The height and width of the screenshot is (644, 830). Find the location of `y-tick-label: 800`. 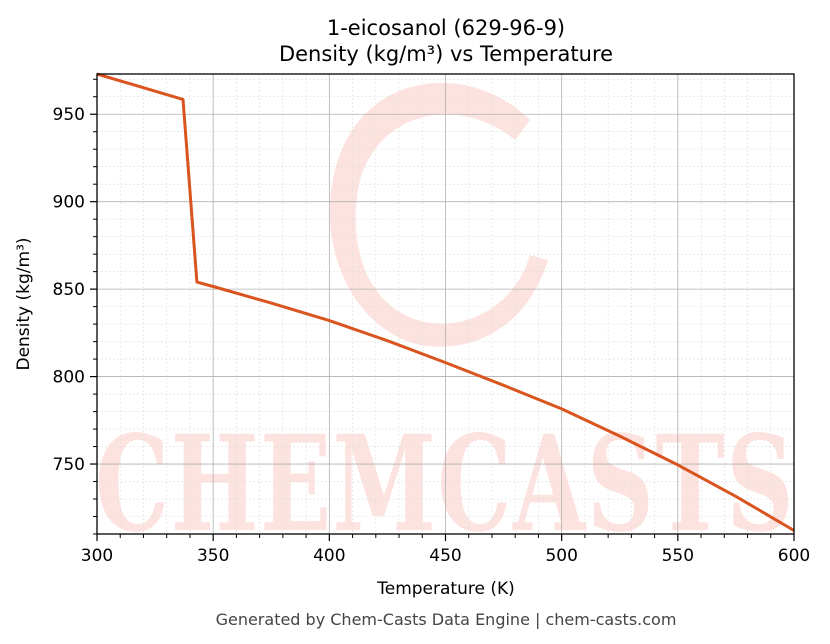

y-tick-label: 800 is located at coordinates (69, 378).